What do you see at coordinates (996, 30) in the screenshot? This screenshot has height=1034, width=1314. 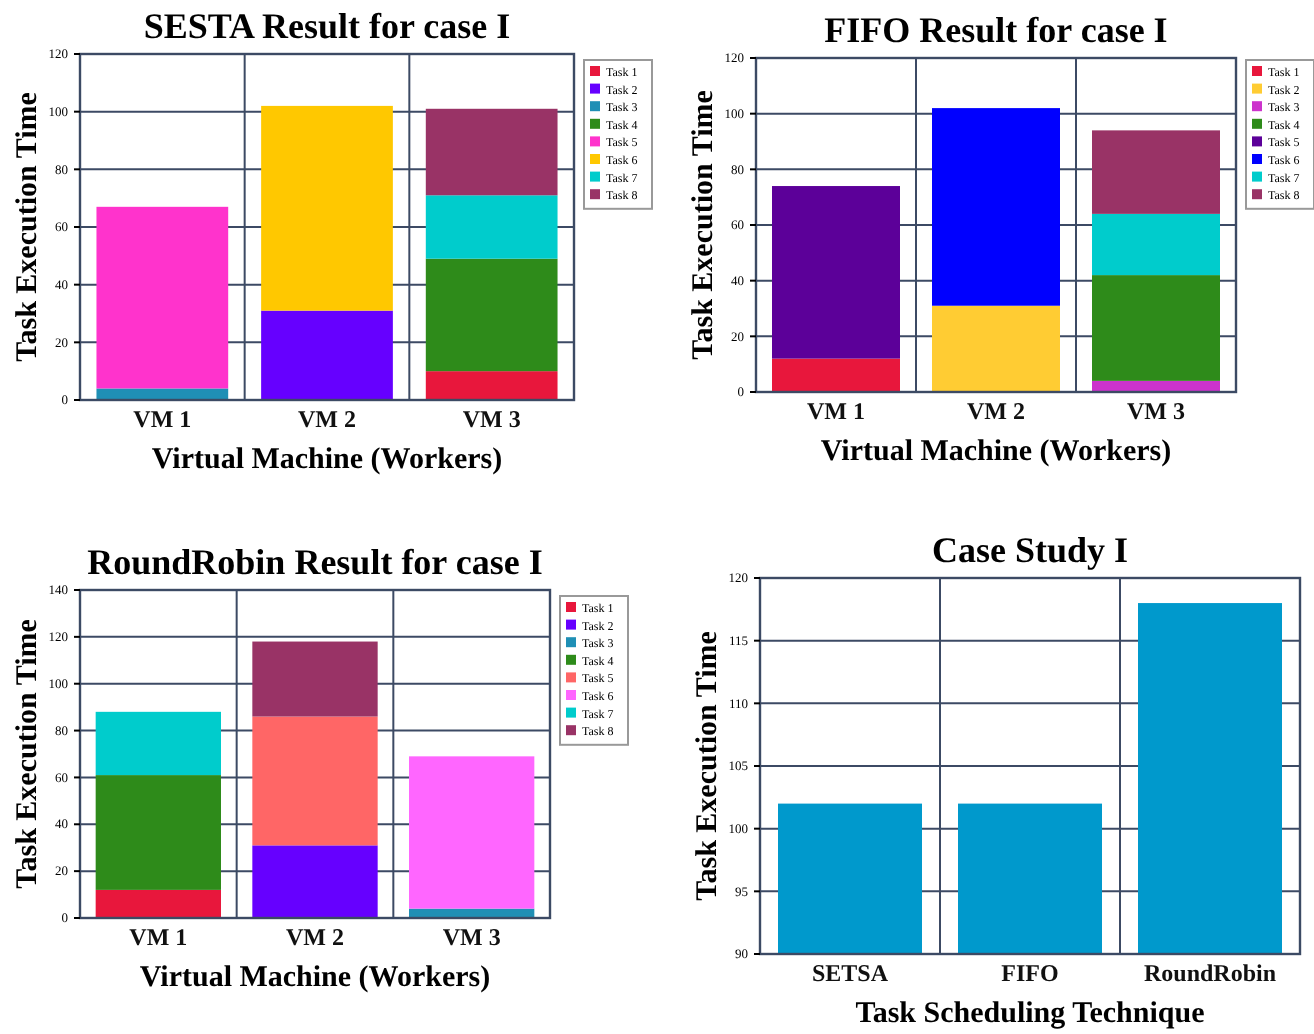 I see `chart-title: FIFO Result for case I` at bounding box center [996, 30].